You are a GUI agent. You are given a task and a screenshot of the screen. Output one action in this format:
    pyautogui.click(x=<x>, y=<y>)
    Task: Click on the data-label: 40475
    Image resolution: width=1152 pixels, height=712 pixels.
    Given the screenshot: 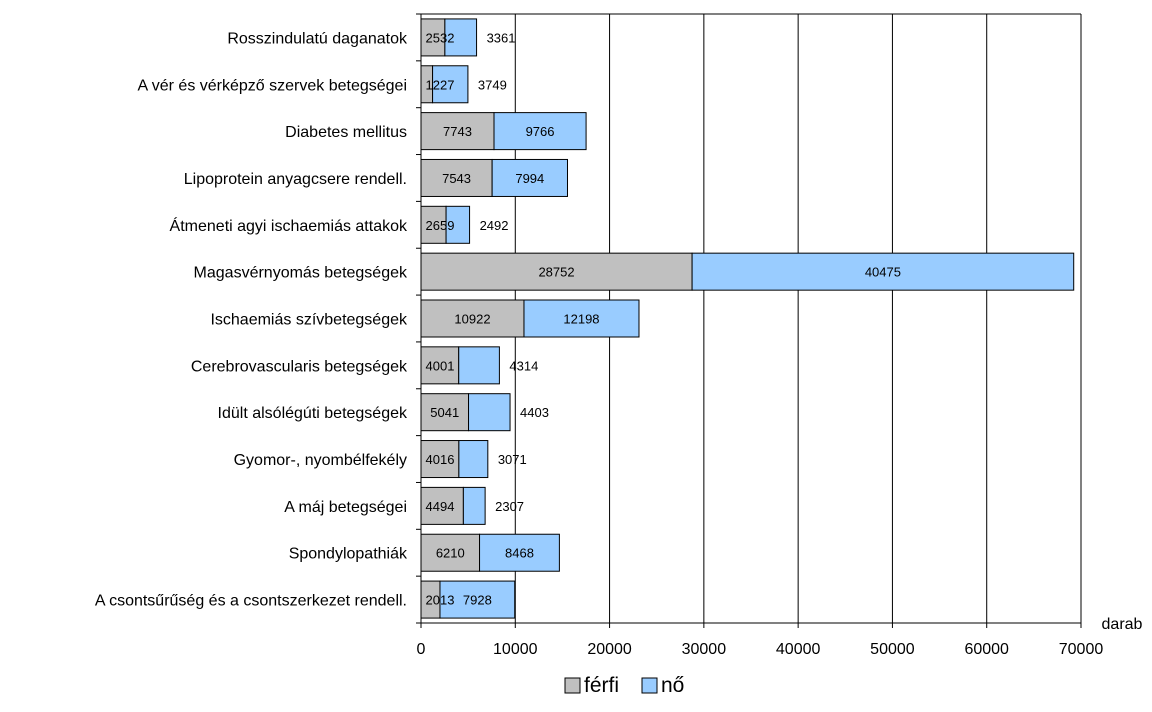 What is the action you would take?
    pyautogui.click(x=883, y=272)
    